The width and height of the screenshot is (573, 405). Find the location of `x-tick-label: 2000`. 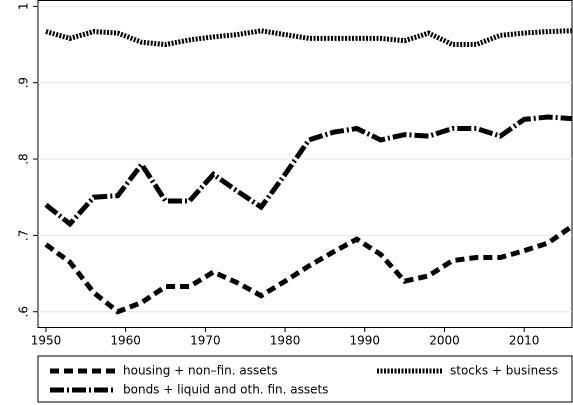

x-tick-label: 2000 is located at coordinates (444, 341).